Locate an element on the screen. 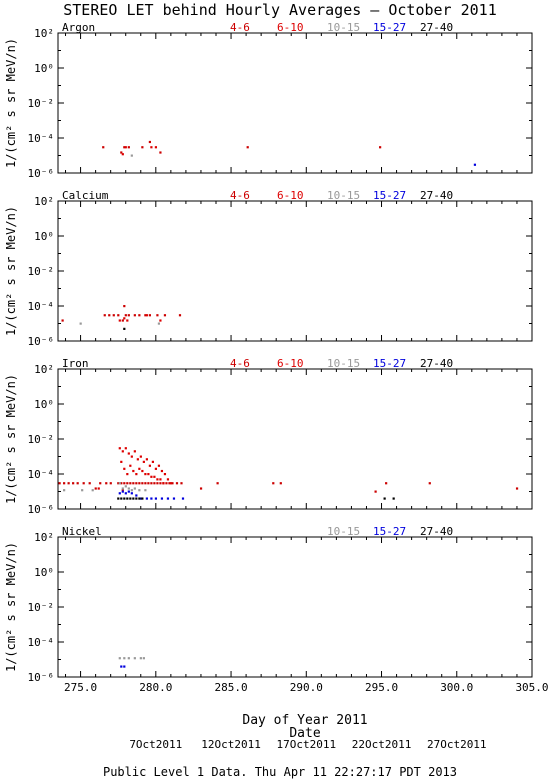 Image resolution: width=559 pixels, height=780 pixels. legend-27-40: 27-40 is located at coordinates (436, 531).